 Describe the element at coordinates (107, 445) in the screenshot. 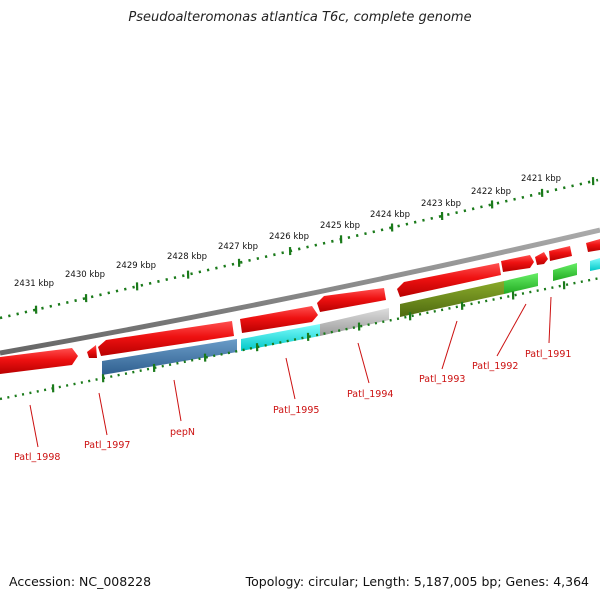

I see `gene-label: Patl_1997` at that location.